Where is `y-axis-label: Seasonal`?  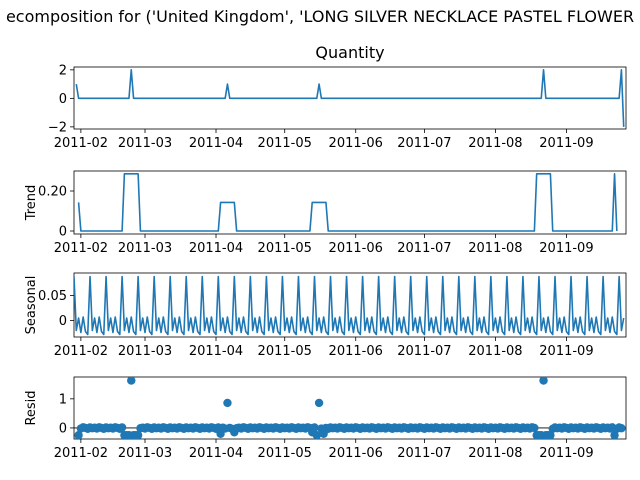 y-axis-label: Seasonal is located at coordinates (31, 305).